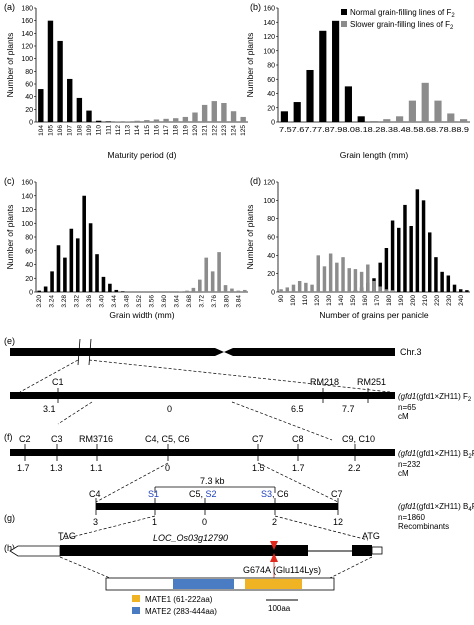 This screenshot has height=625, width=474. Describe the element at coordinates (27, 34) in the screenshot. I see `y-tick-label: 140` at that location.